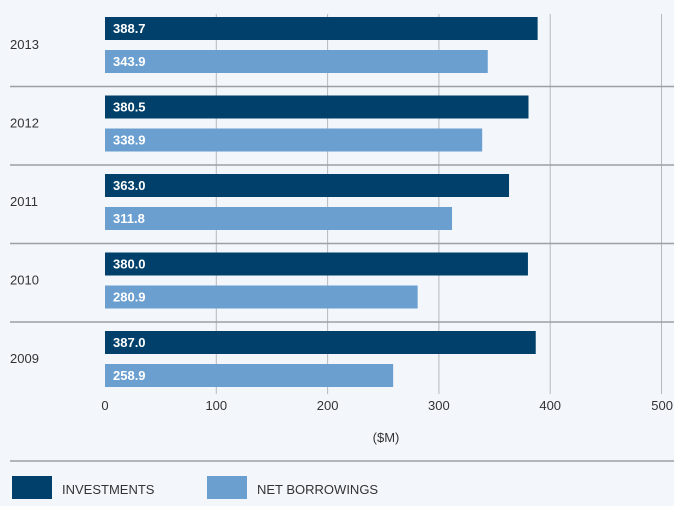 The image size is (674, 506). What do you see at coordinates (387, 405) in the screenshot?
I see `x-axis-ticks: 0 100 200 300 400 500` at bounding box center [387, 405].